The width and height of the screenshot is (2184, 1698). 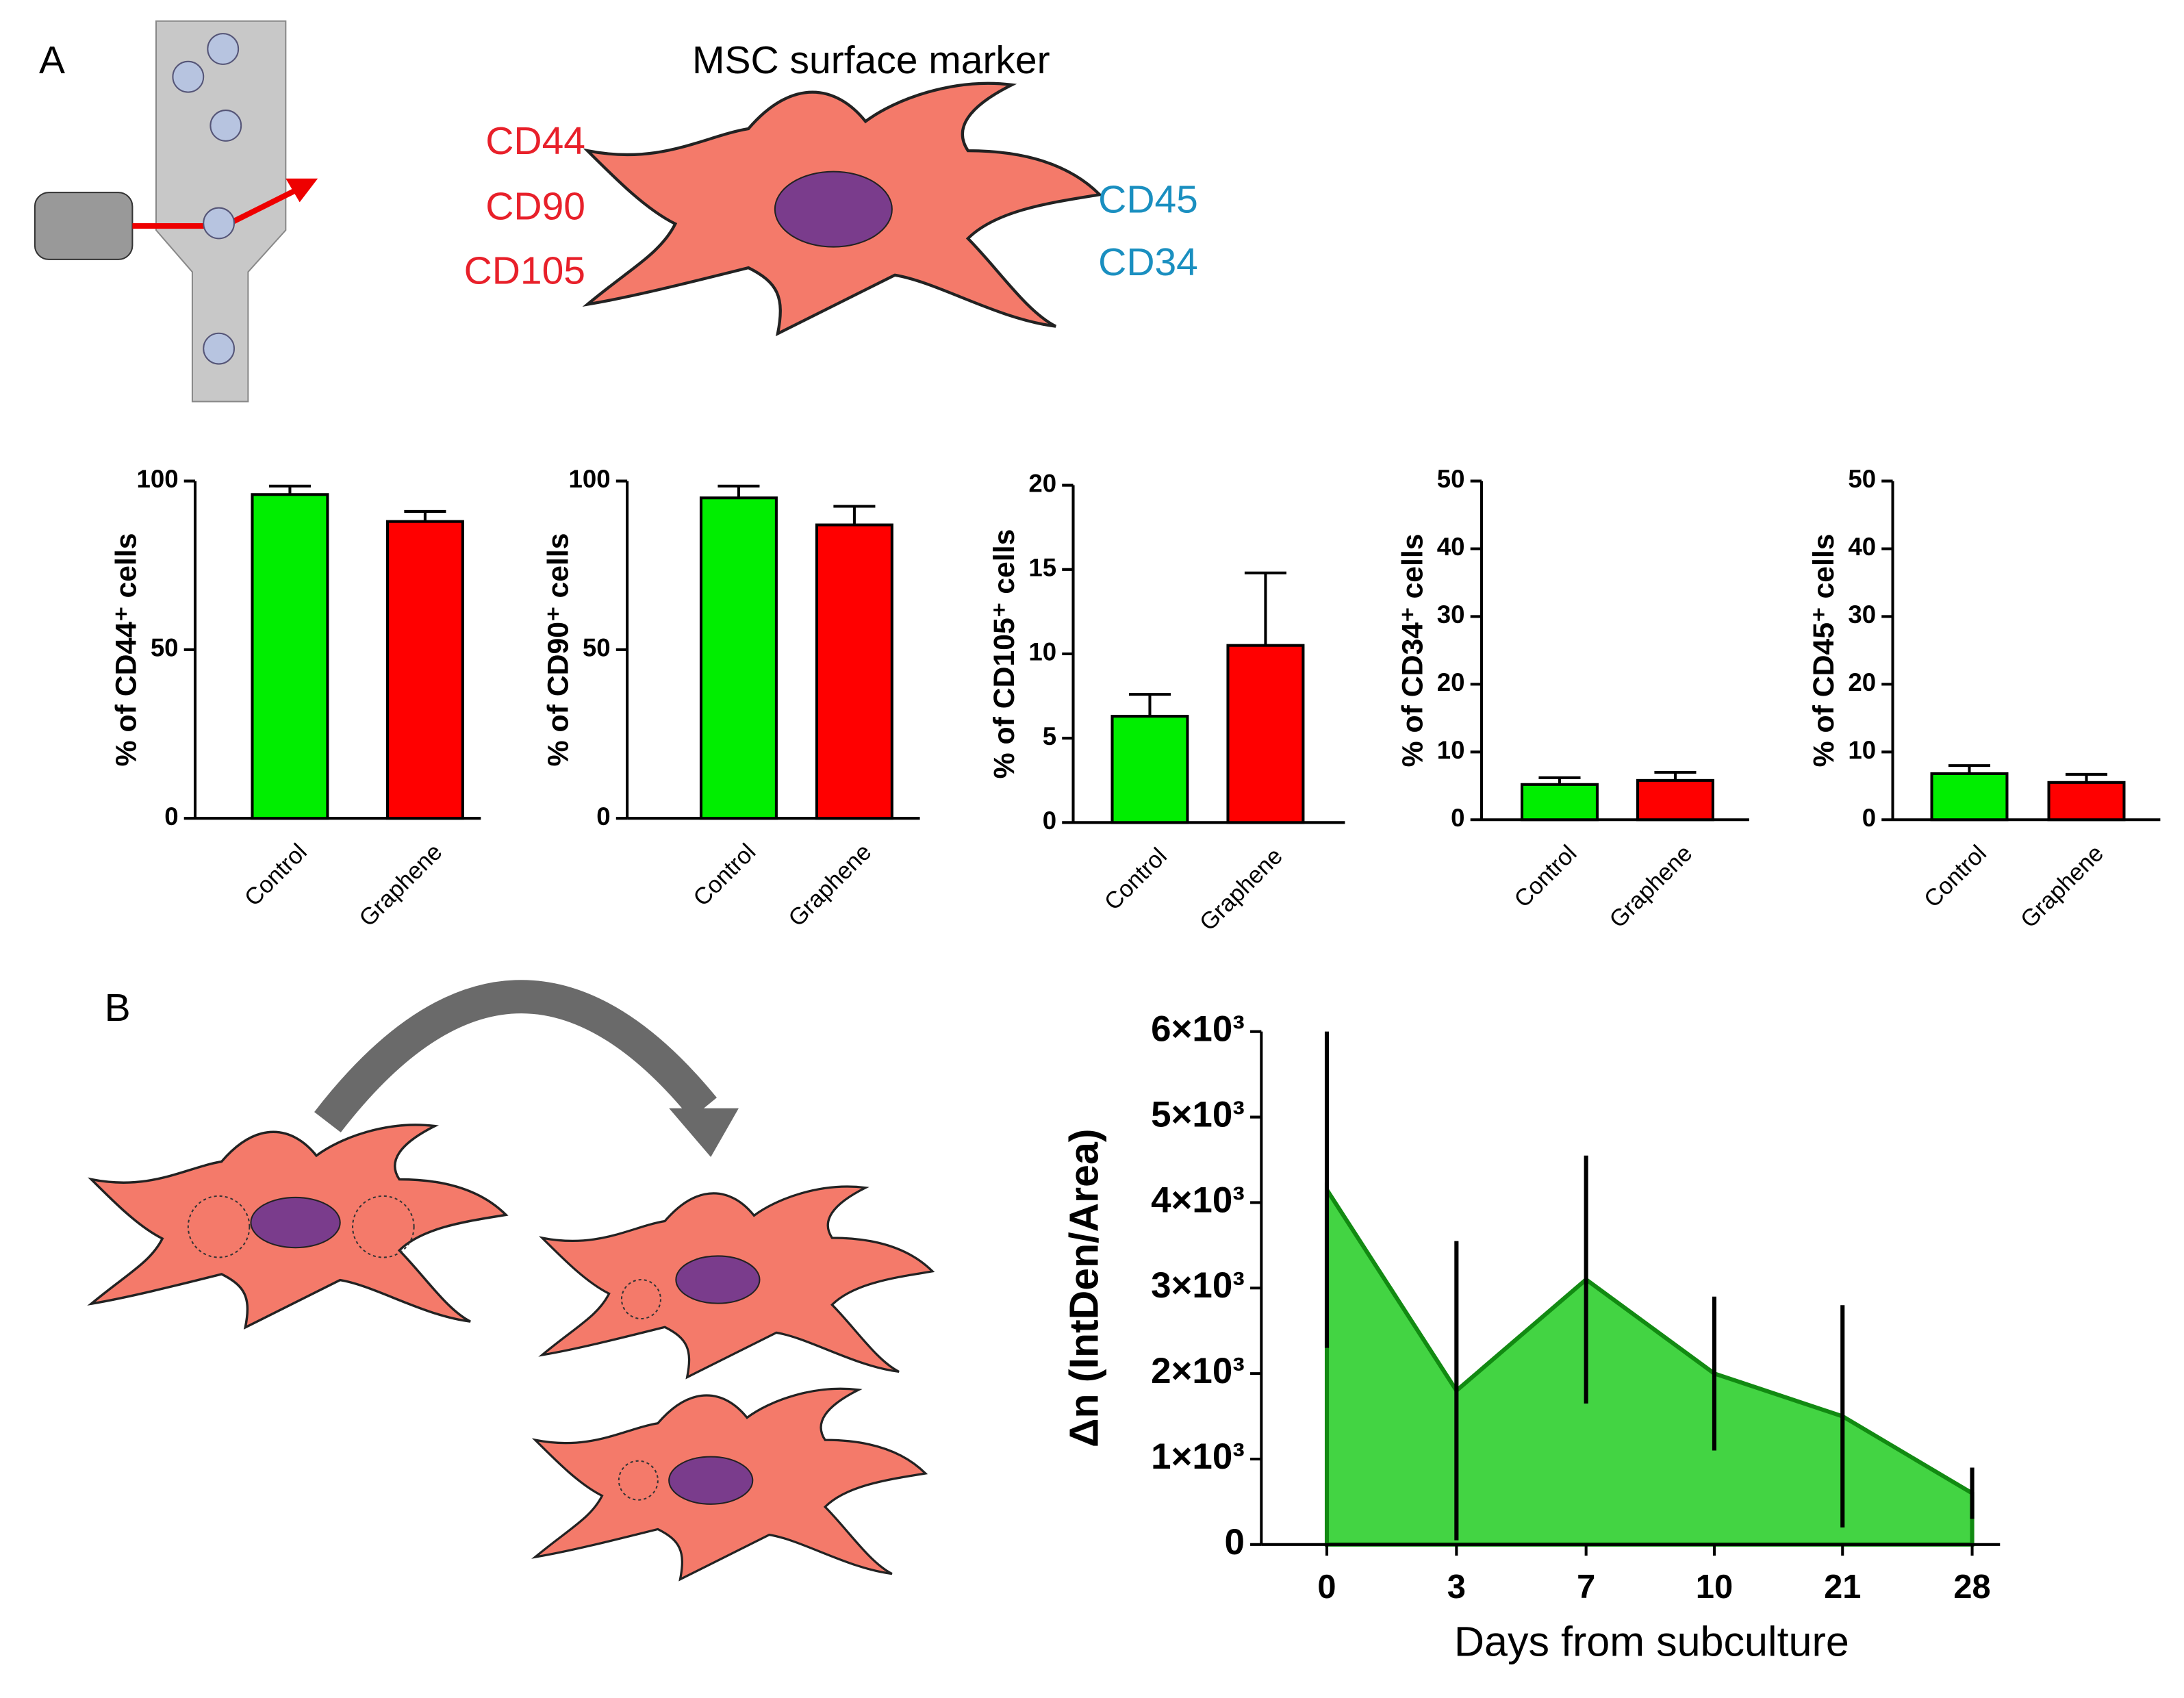 I want to click on y-axis-label: % of CD45⁺ cells, so click(x=1823, y=650).